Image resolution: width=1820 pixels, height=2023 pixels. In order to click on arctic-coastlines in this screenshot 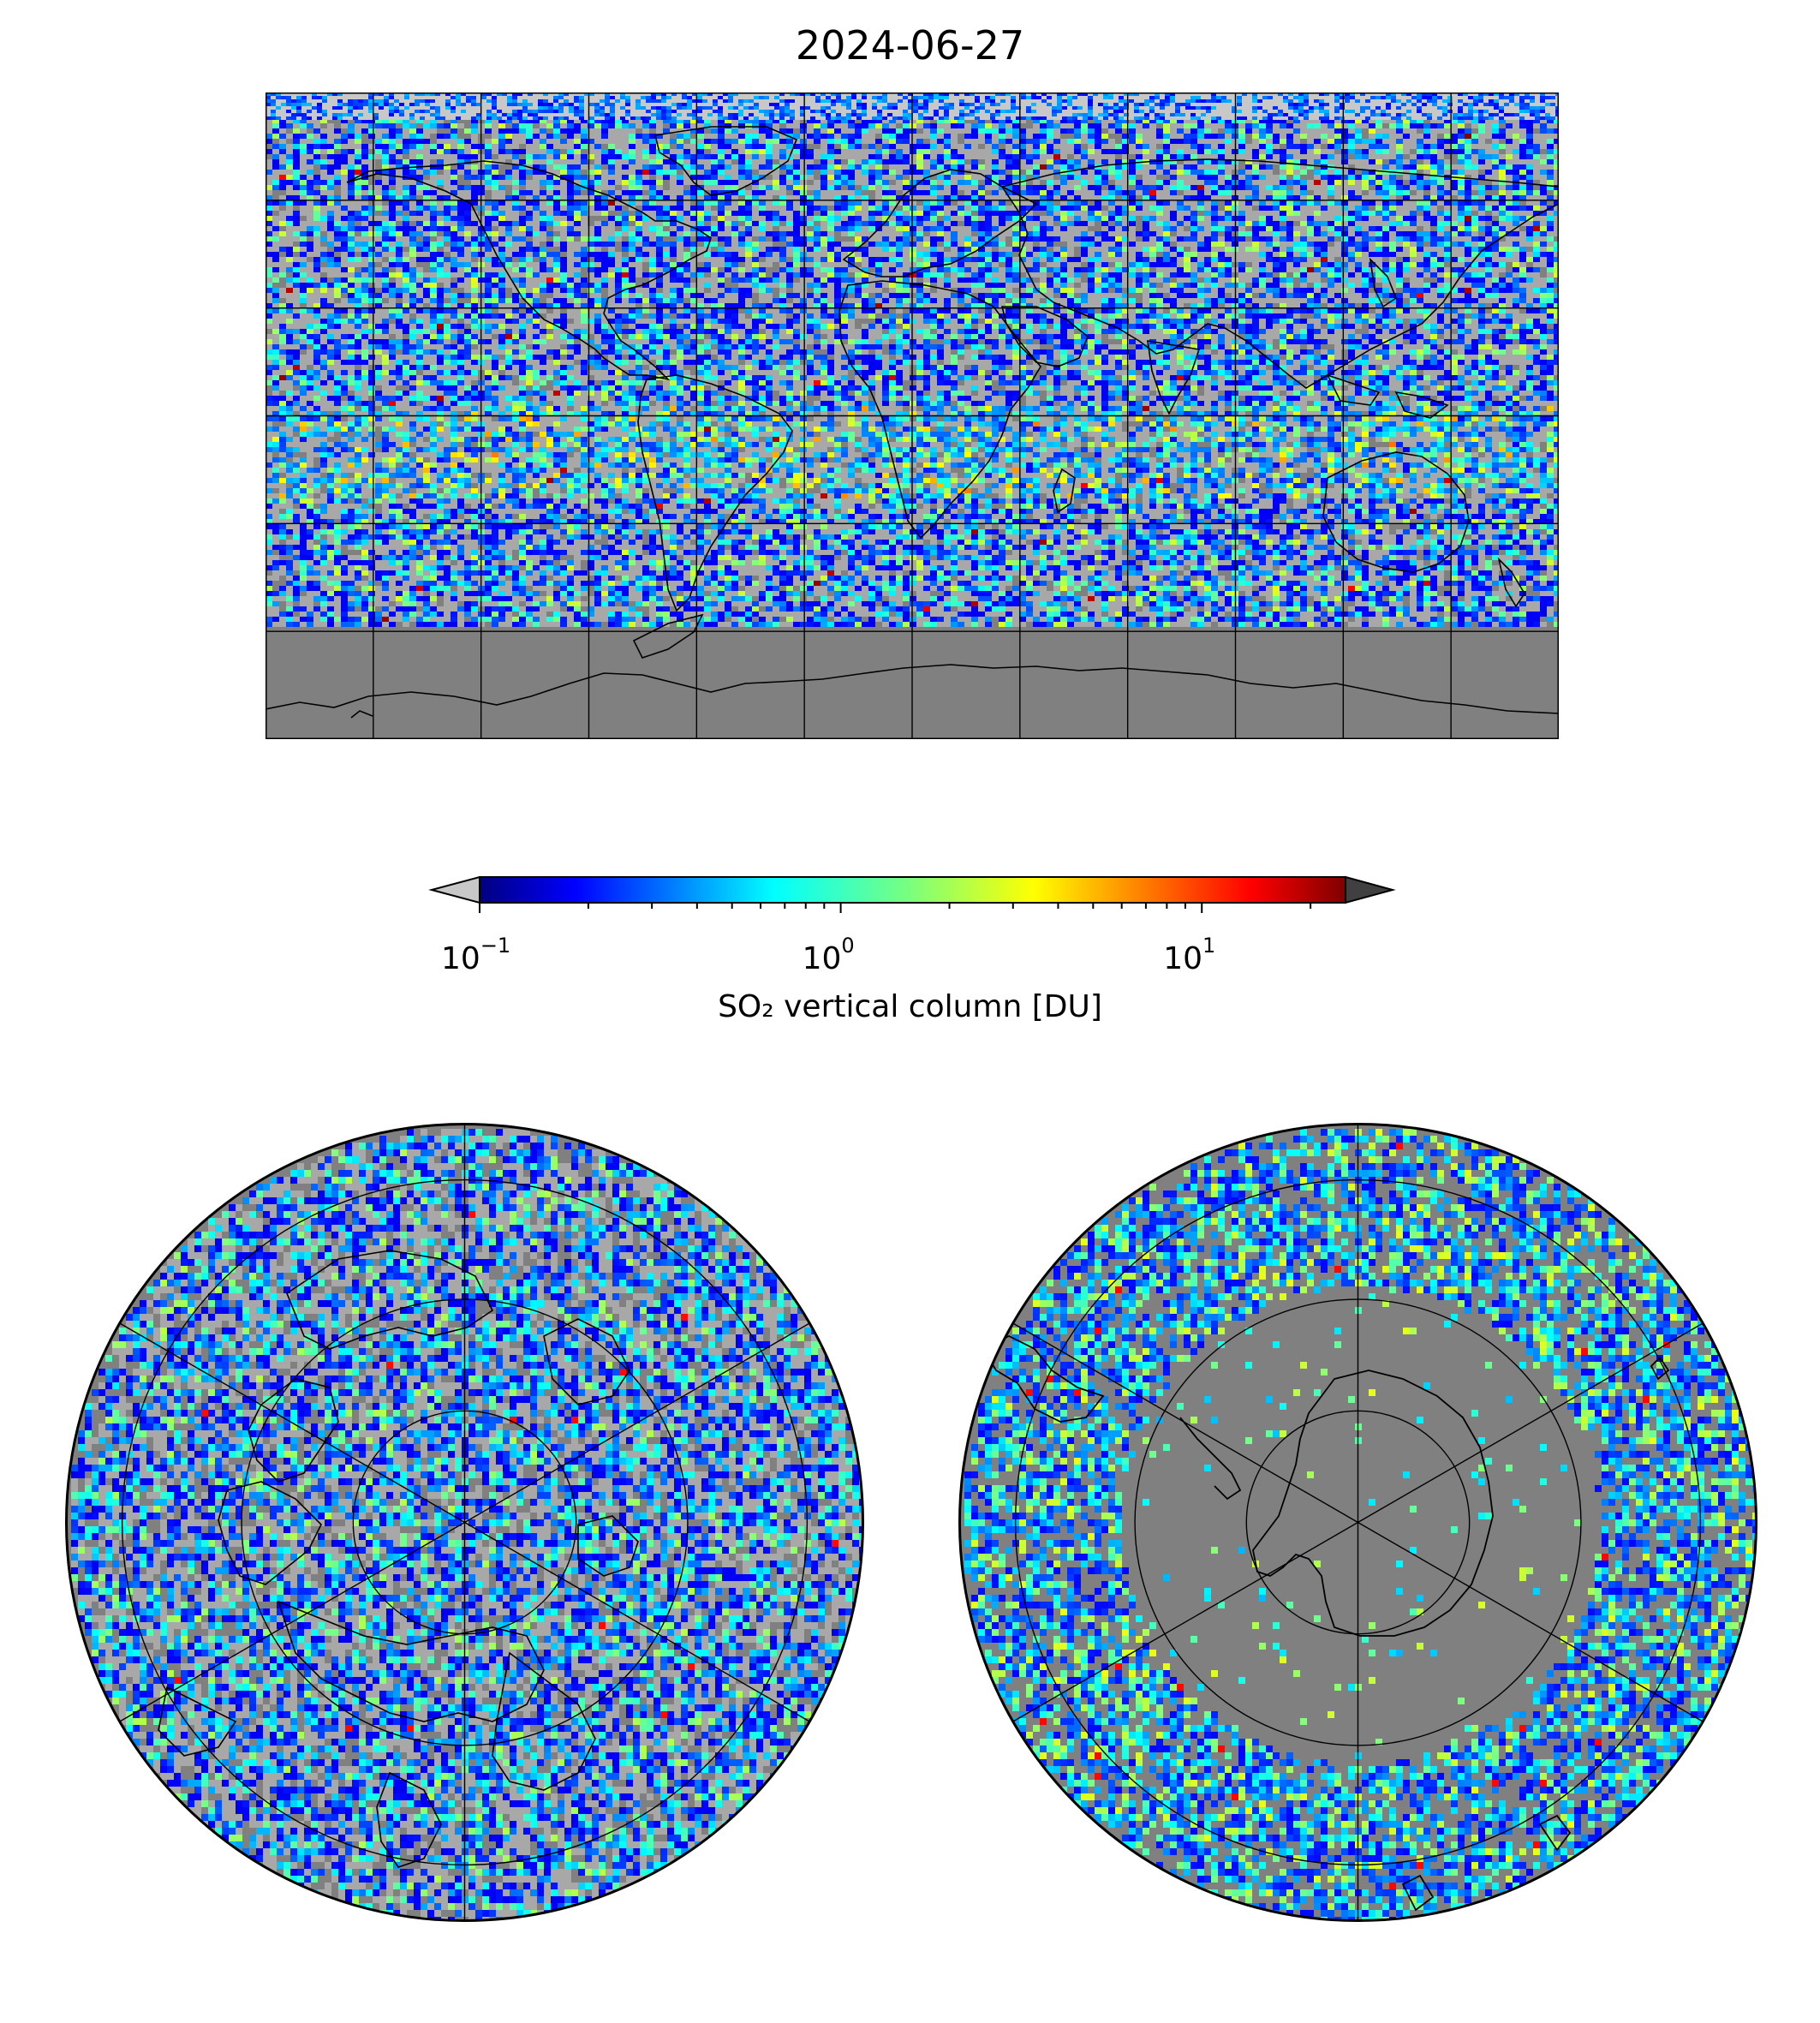, I will do `click(399, 1559)`.